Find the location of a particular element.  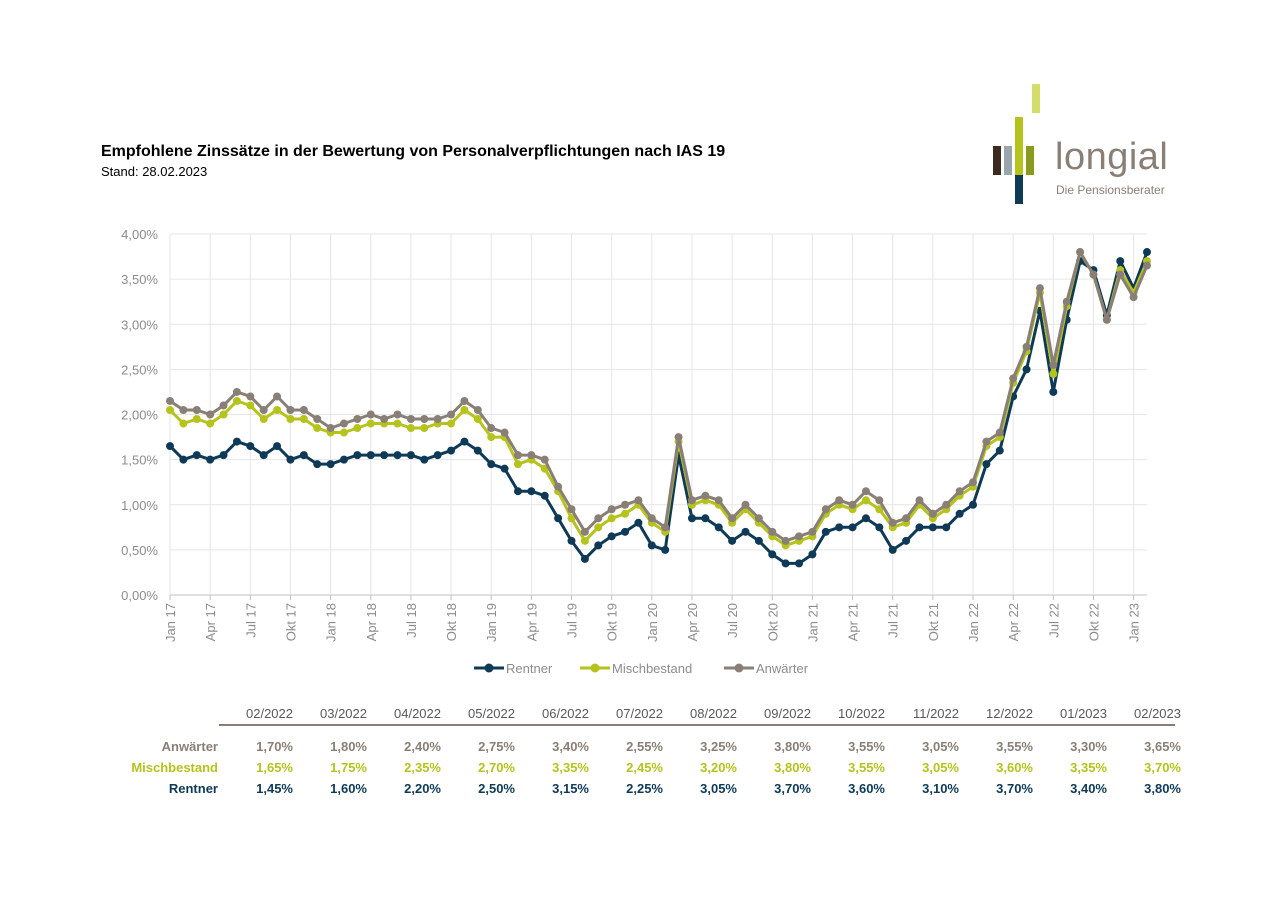

table-cell: 1,80% is located at coordinates (348, 746).